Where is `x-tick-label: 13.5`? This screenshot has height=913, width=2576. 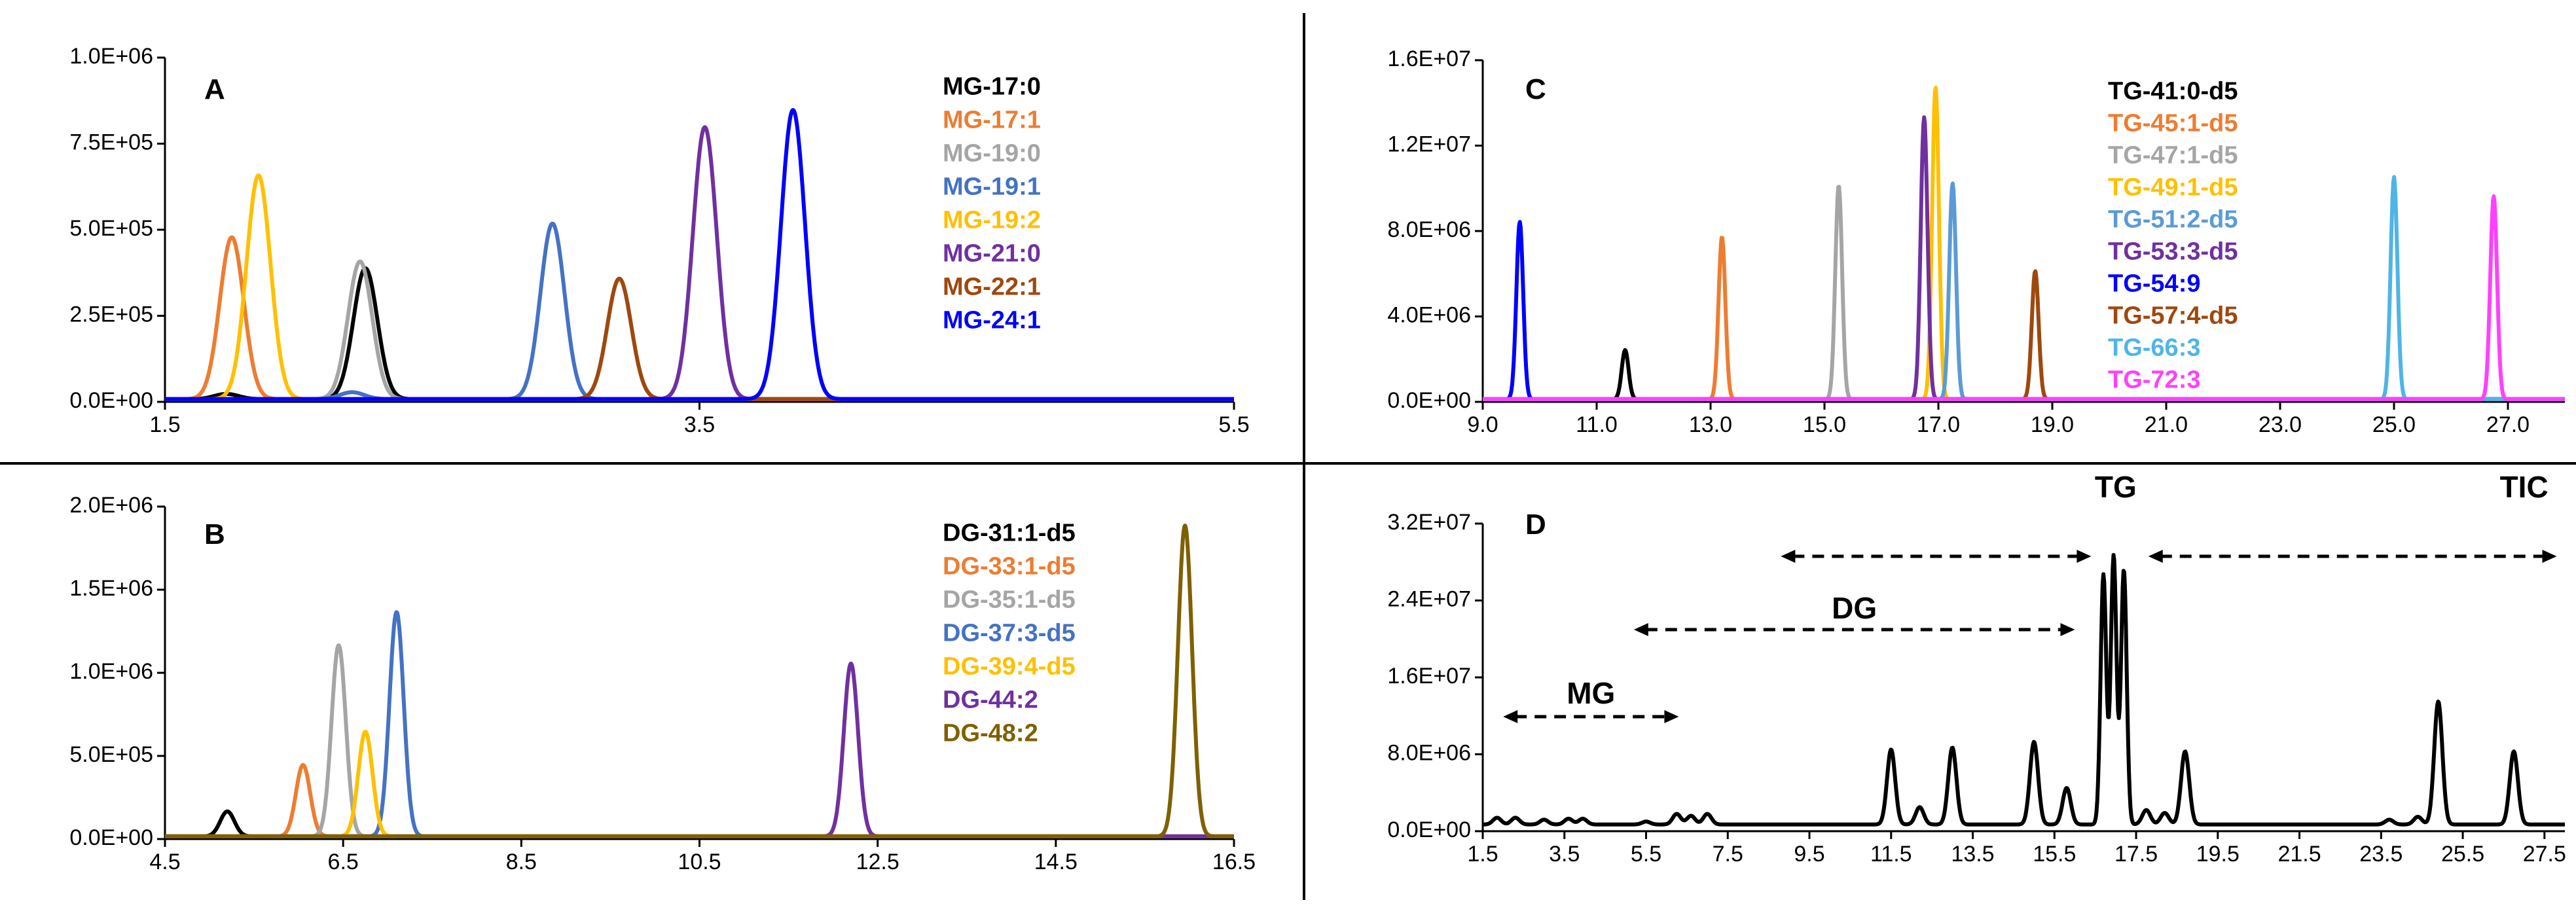 x-tick-label: 13.5 is located at coordinates (1972, 855).